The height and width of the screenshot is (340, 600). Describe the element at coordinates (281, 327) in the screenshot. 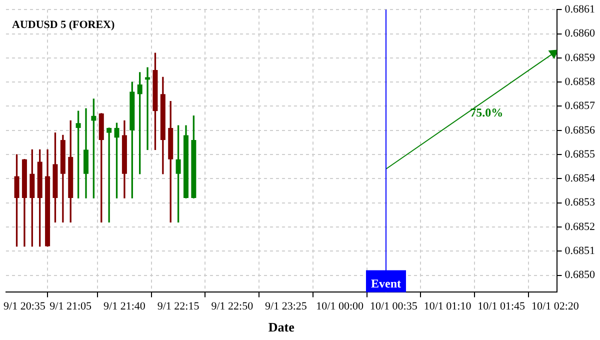

I see `x-axis-title: Date` at that location.